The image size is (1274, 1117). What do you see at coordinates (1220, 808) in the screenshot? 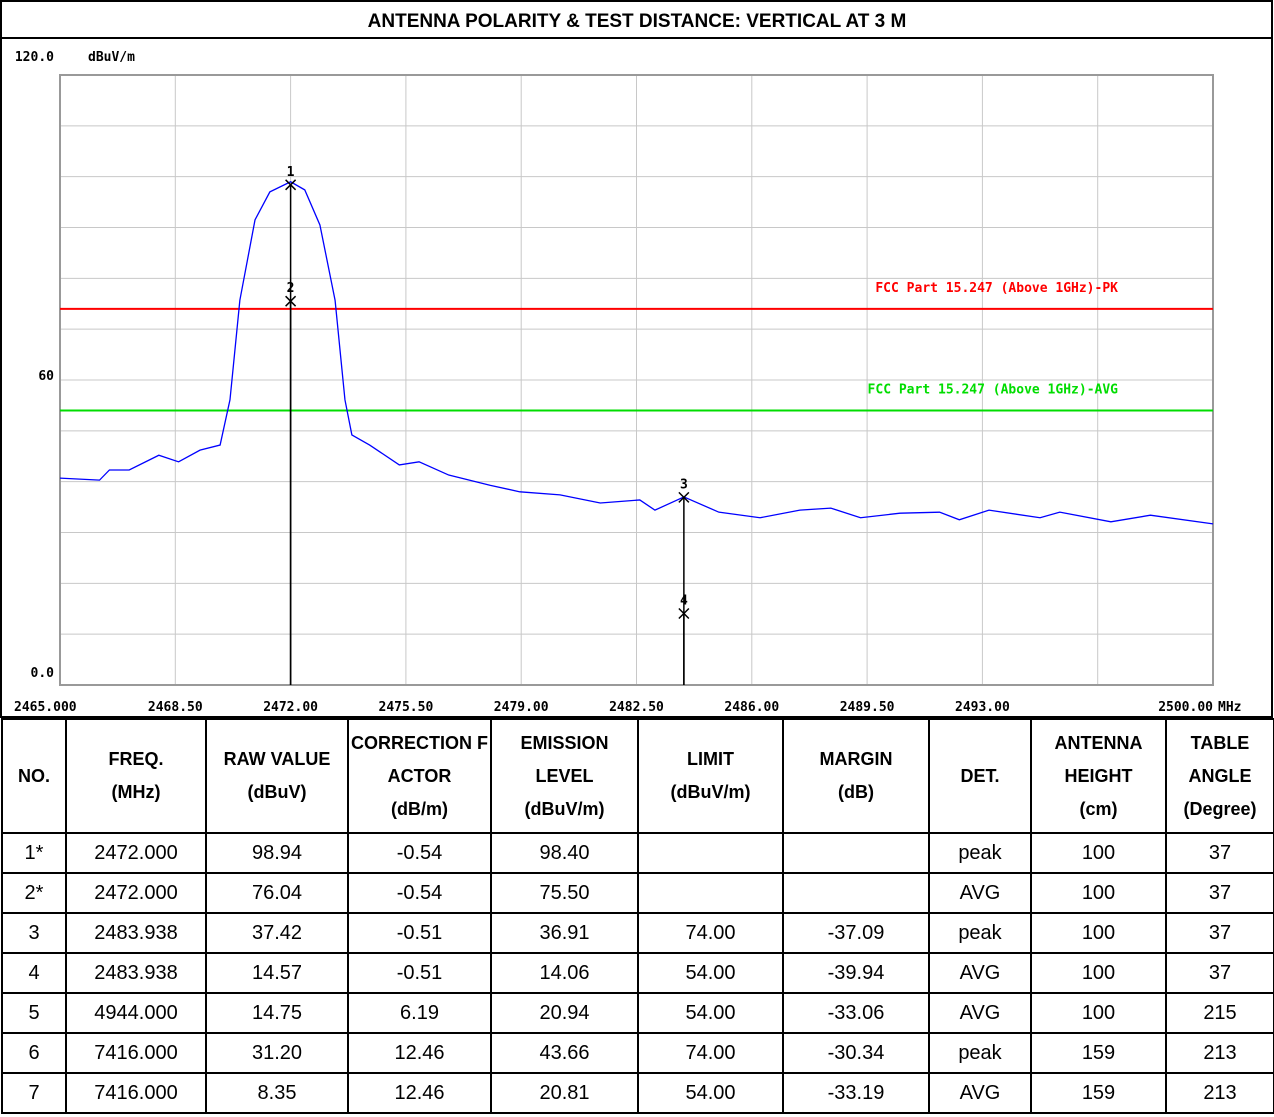
I see `header-line: (Degree)` at bounding box center [1220, 808].